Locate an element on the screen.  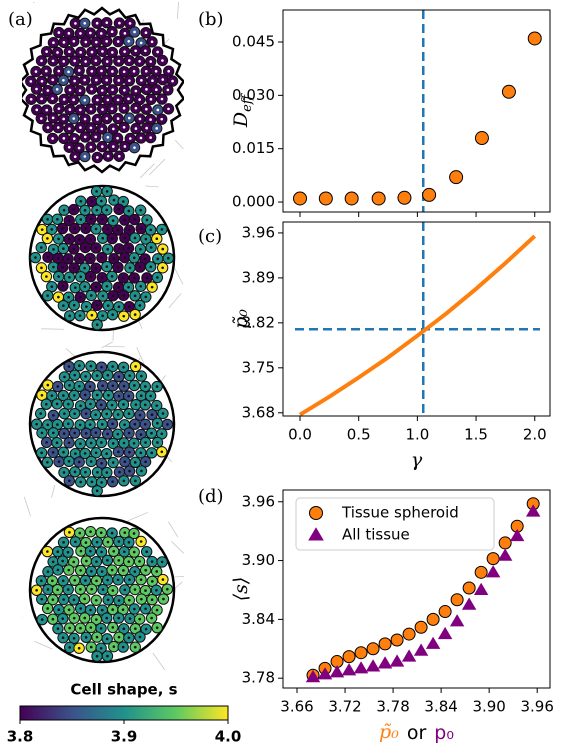
colorbar-tick-label: 3.9 is located at coordinates (124, 737).